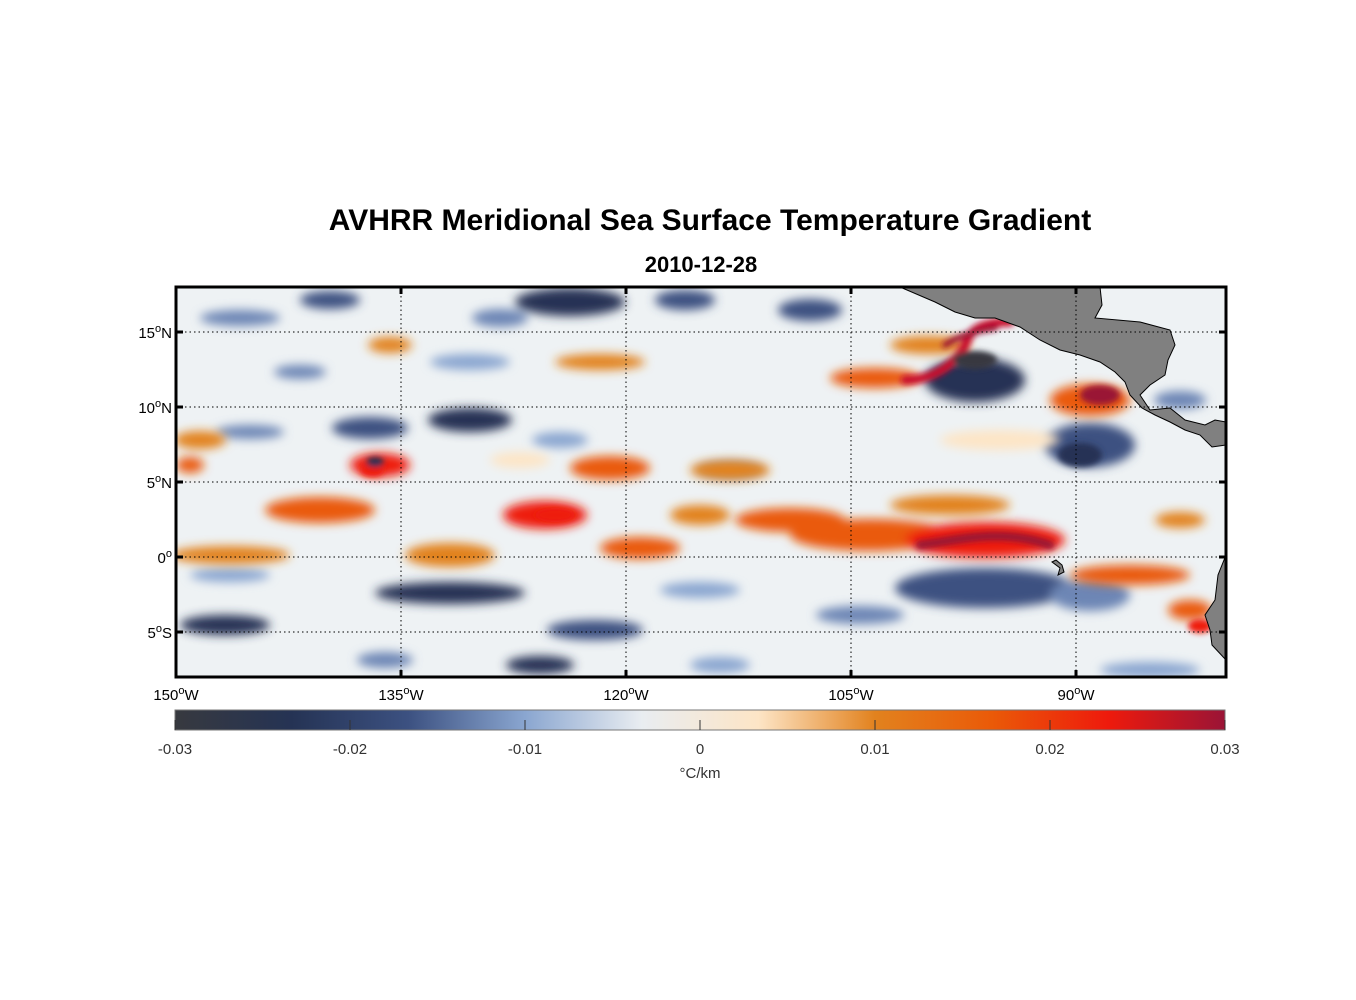 The height and width of the screenshot is (1000, 1356). I want to click on lat-tick-label-number: 10, so click(146, 408).